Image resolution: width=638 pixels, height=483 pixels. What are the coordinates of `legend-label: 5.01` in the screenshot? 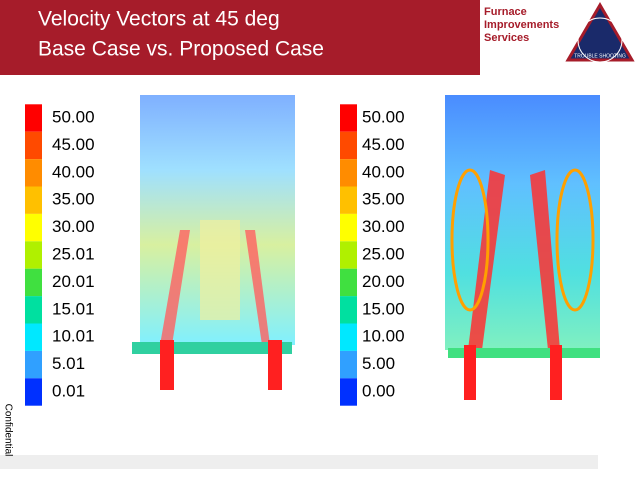 It's located at (68, 363).